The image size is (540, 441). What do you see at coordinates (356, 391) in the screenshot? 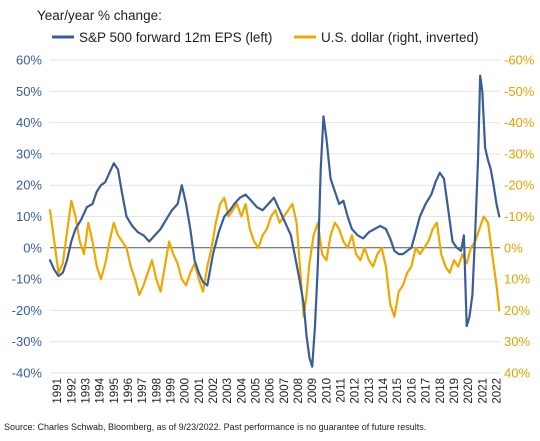
I see `x-tick-label: 2012` at bounding box center [356, 391].